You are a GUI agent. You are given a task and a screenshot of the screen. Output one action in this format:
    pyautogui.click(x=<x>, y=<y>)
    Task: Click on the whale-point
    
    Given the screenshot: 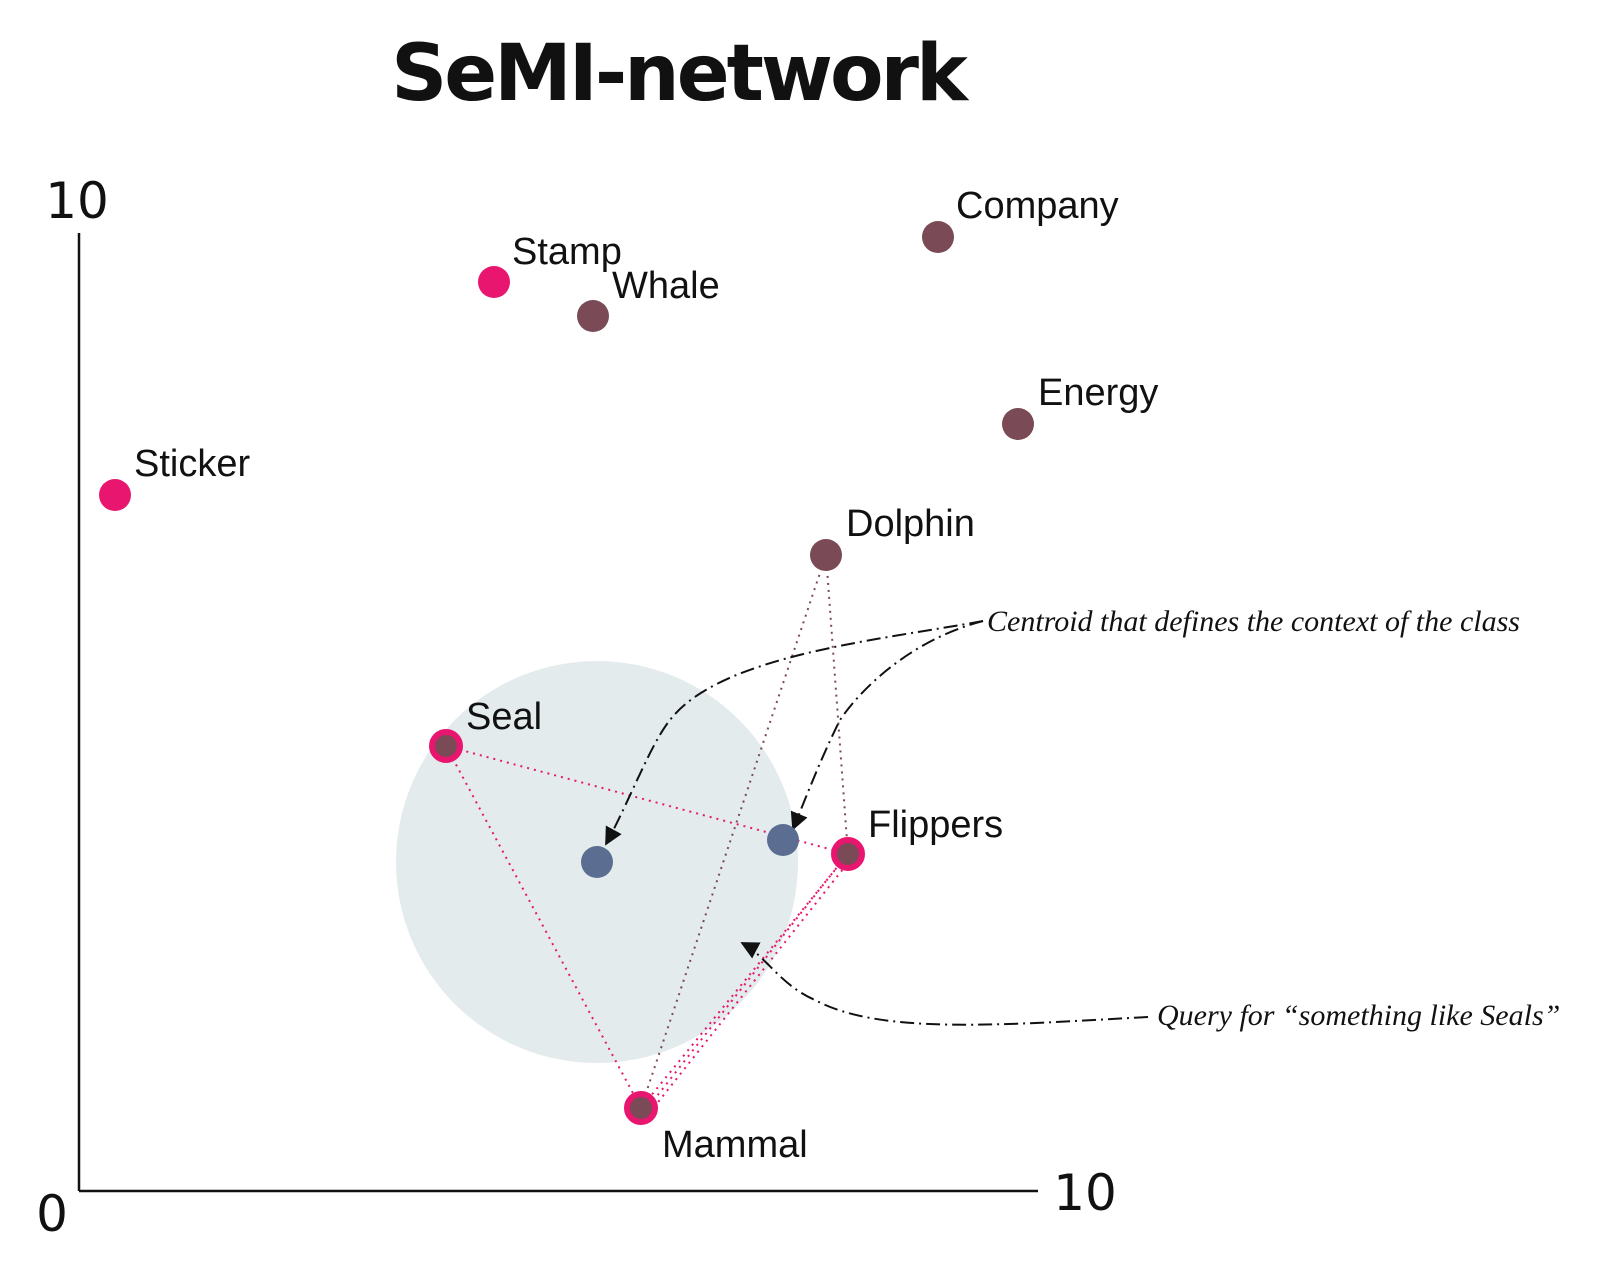 What is the action you would take?
    pyautogui.click(x=593, y=316)
    